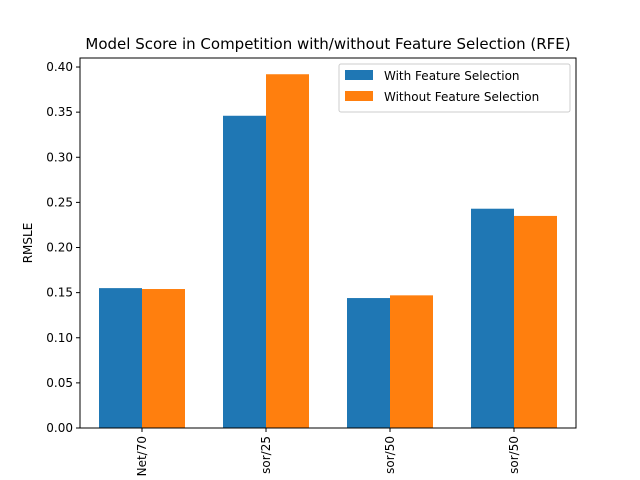  Describe the element at coordinates (266, 455) in the screenshot. I see `x-tick-label-1: sor/25` at that location.